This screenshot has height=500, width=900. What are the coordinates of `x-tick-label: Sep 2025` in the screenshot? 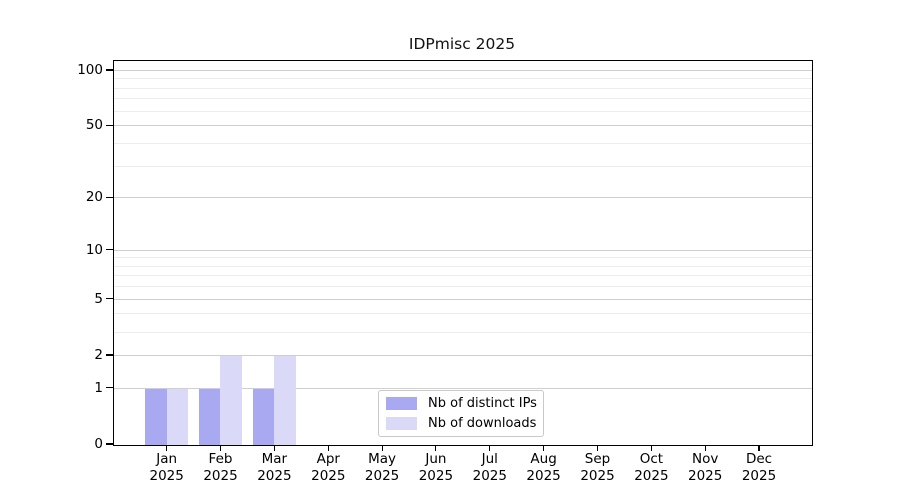 It's located at (598, 467).